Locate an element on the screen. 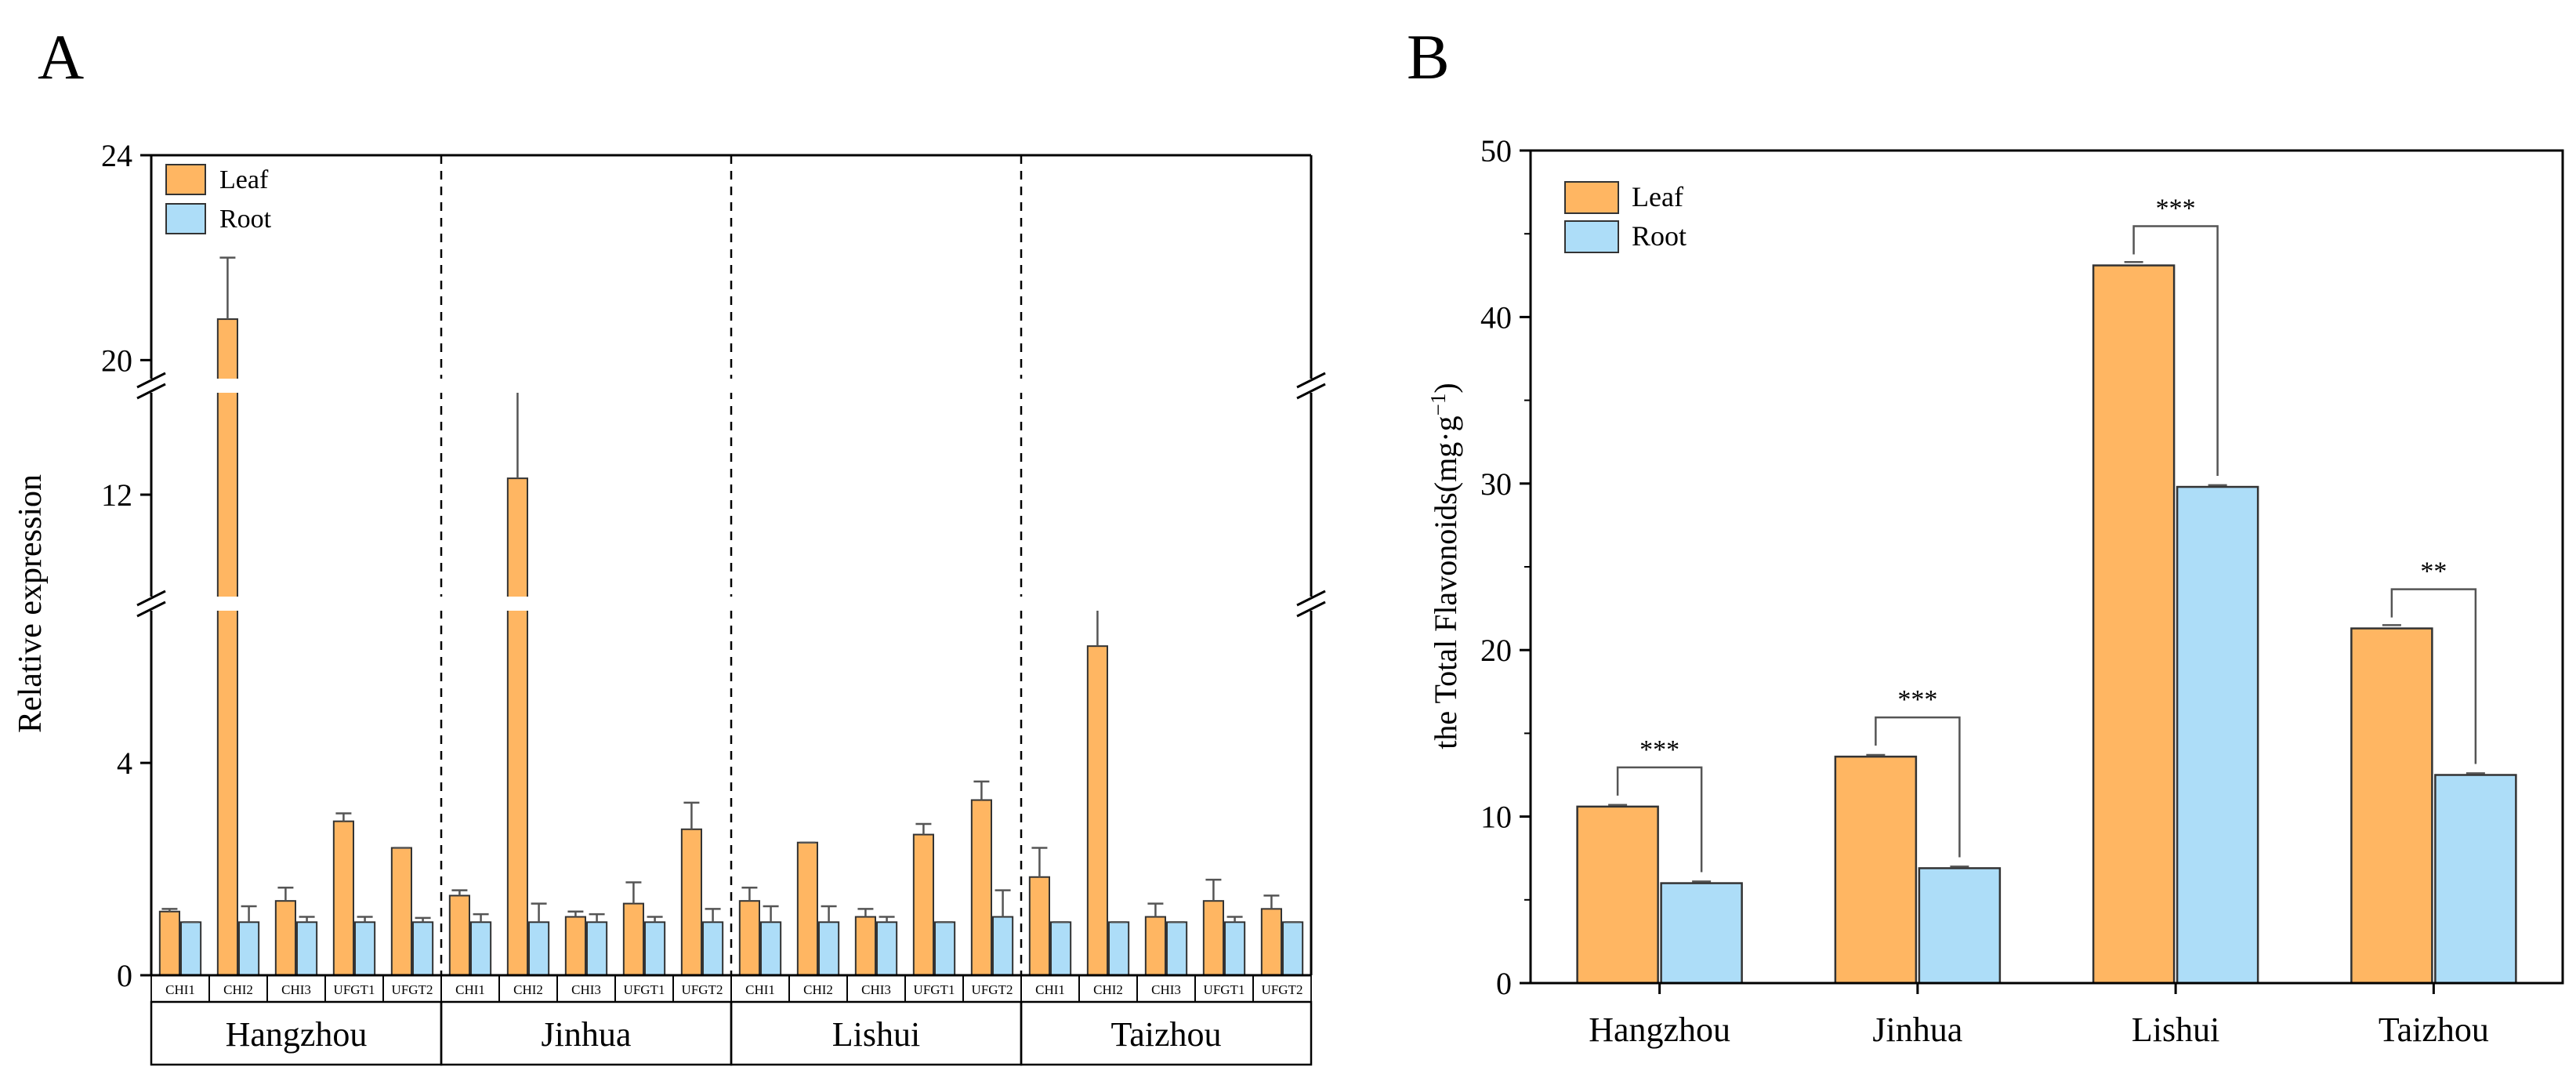 This screenshot has width=2576, height=1085. x-tick-label: Hangzhou is located at coordinates (1659, 1030).